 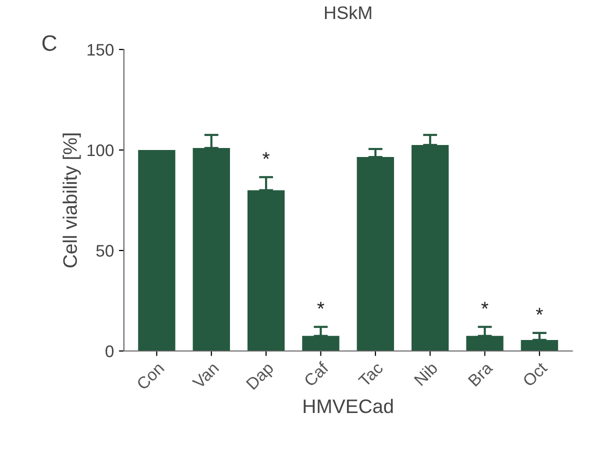 What do you see at coordinates (371, 374) in the screenshot?
I see `x-tick-label: Tac` at bounding box center [371, 374].